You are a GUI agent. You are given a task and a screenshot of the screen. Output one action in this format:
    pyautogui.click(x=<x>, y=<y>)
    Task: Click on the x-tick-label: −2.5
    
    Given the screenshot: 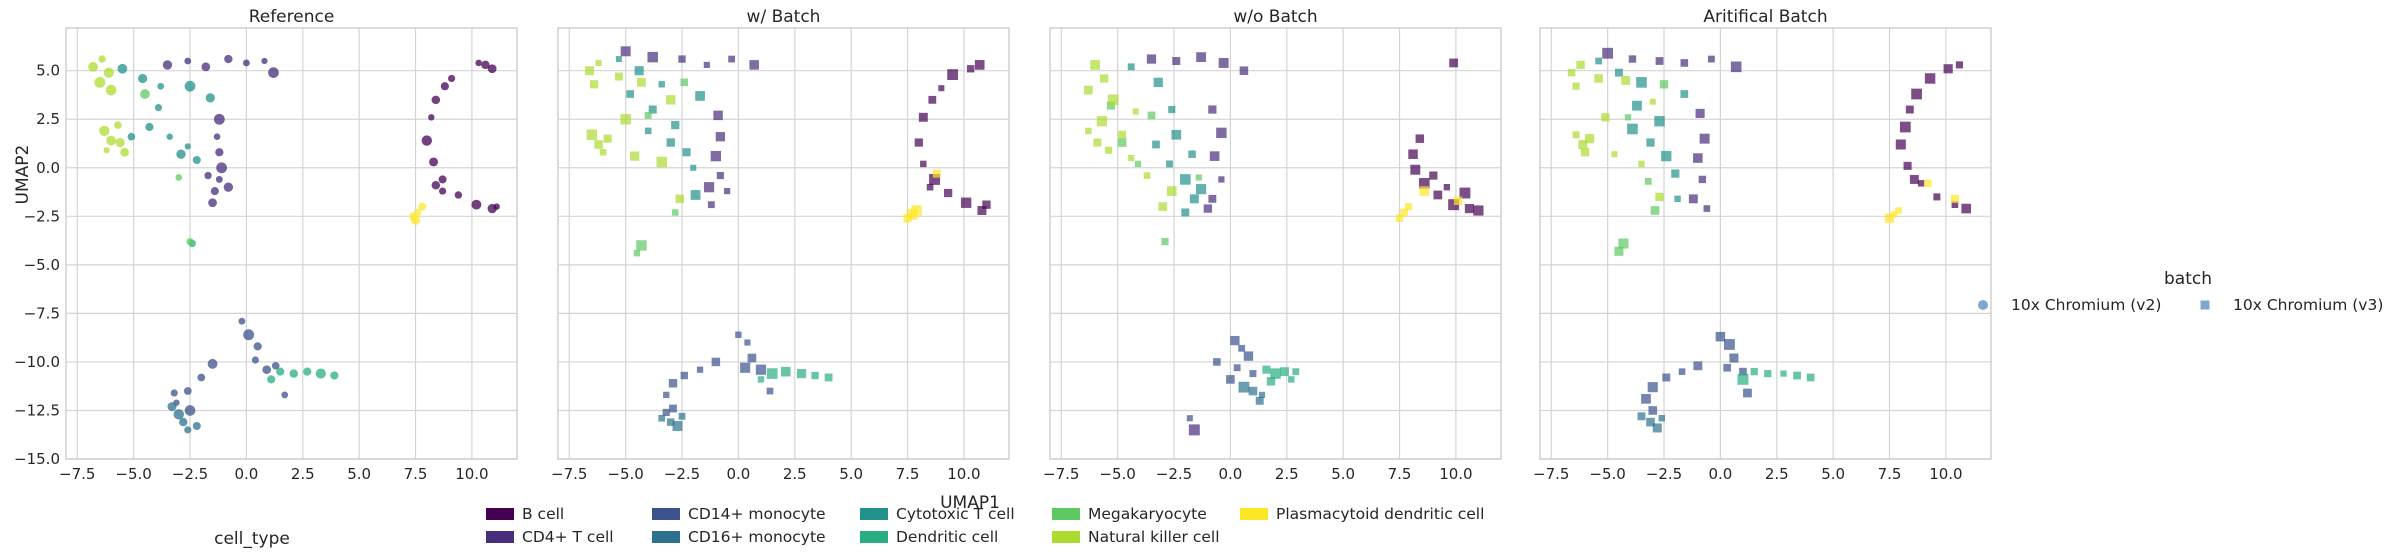 What is the action you would take?
    pyautogui.click(x=1174, y=474)
    